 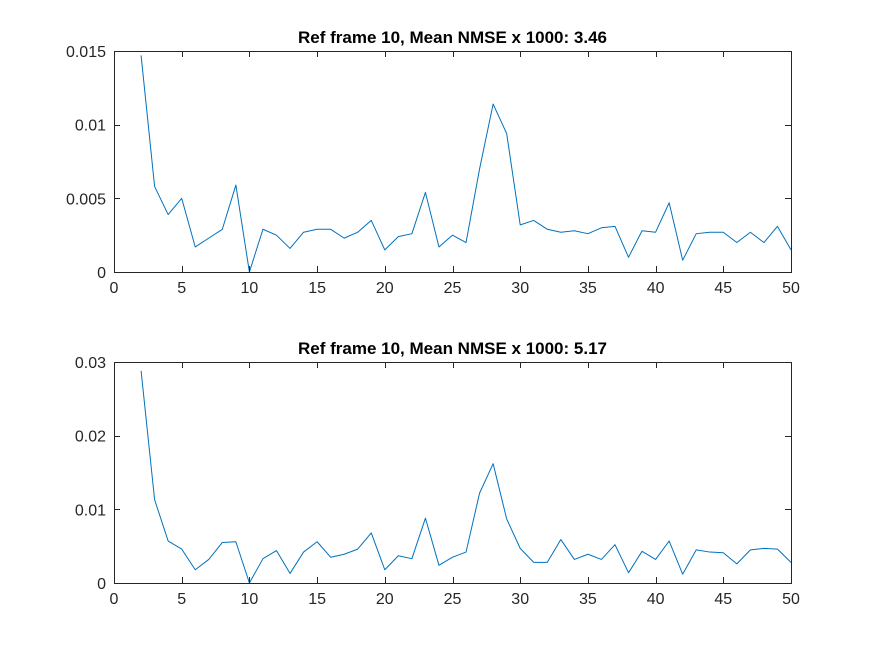 I want to click on y-tick-label: 0.005, so click(x=86, y=199).